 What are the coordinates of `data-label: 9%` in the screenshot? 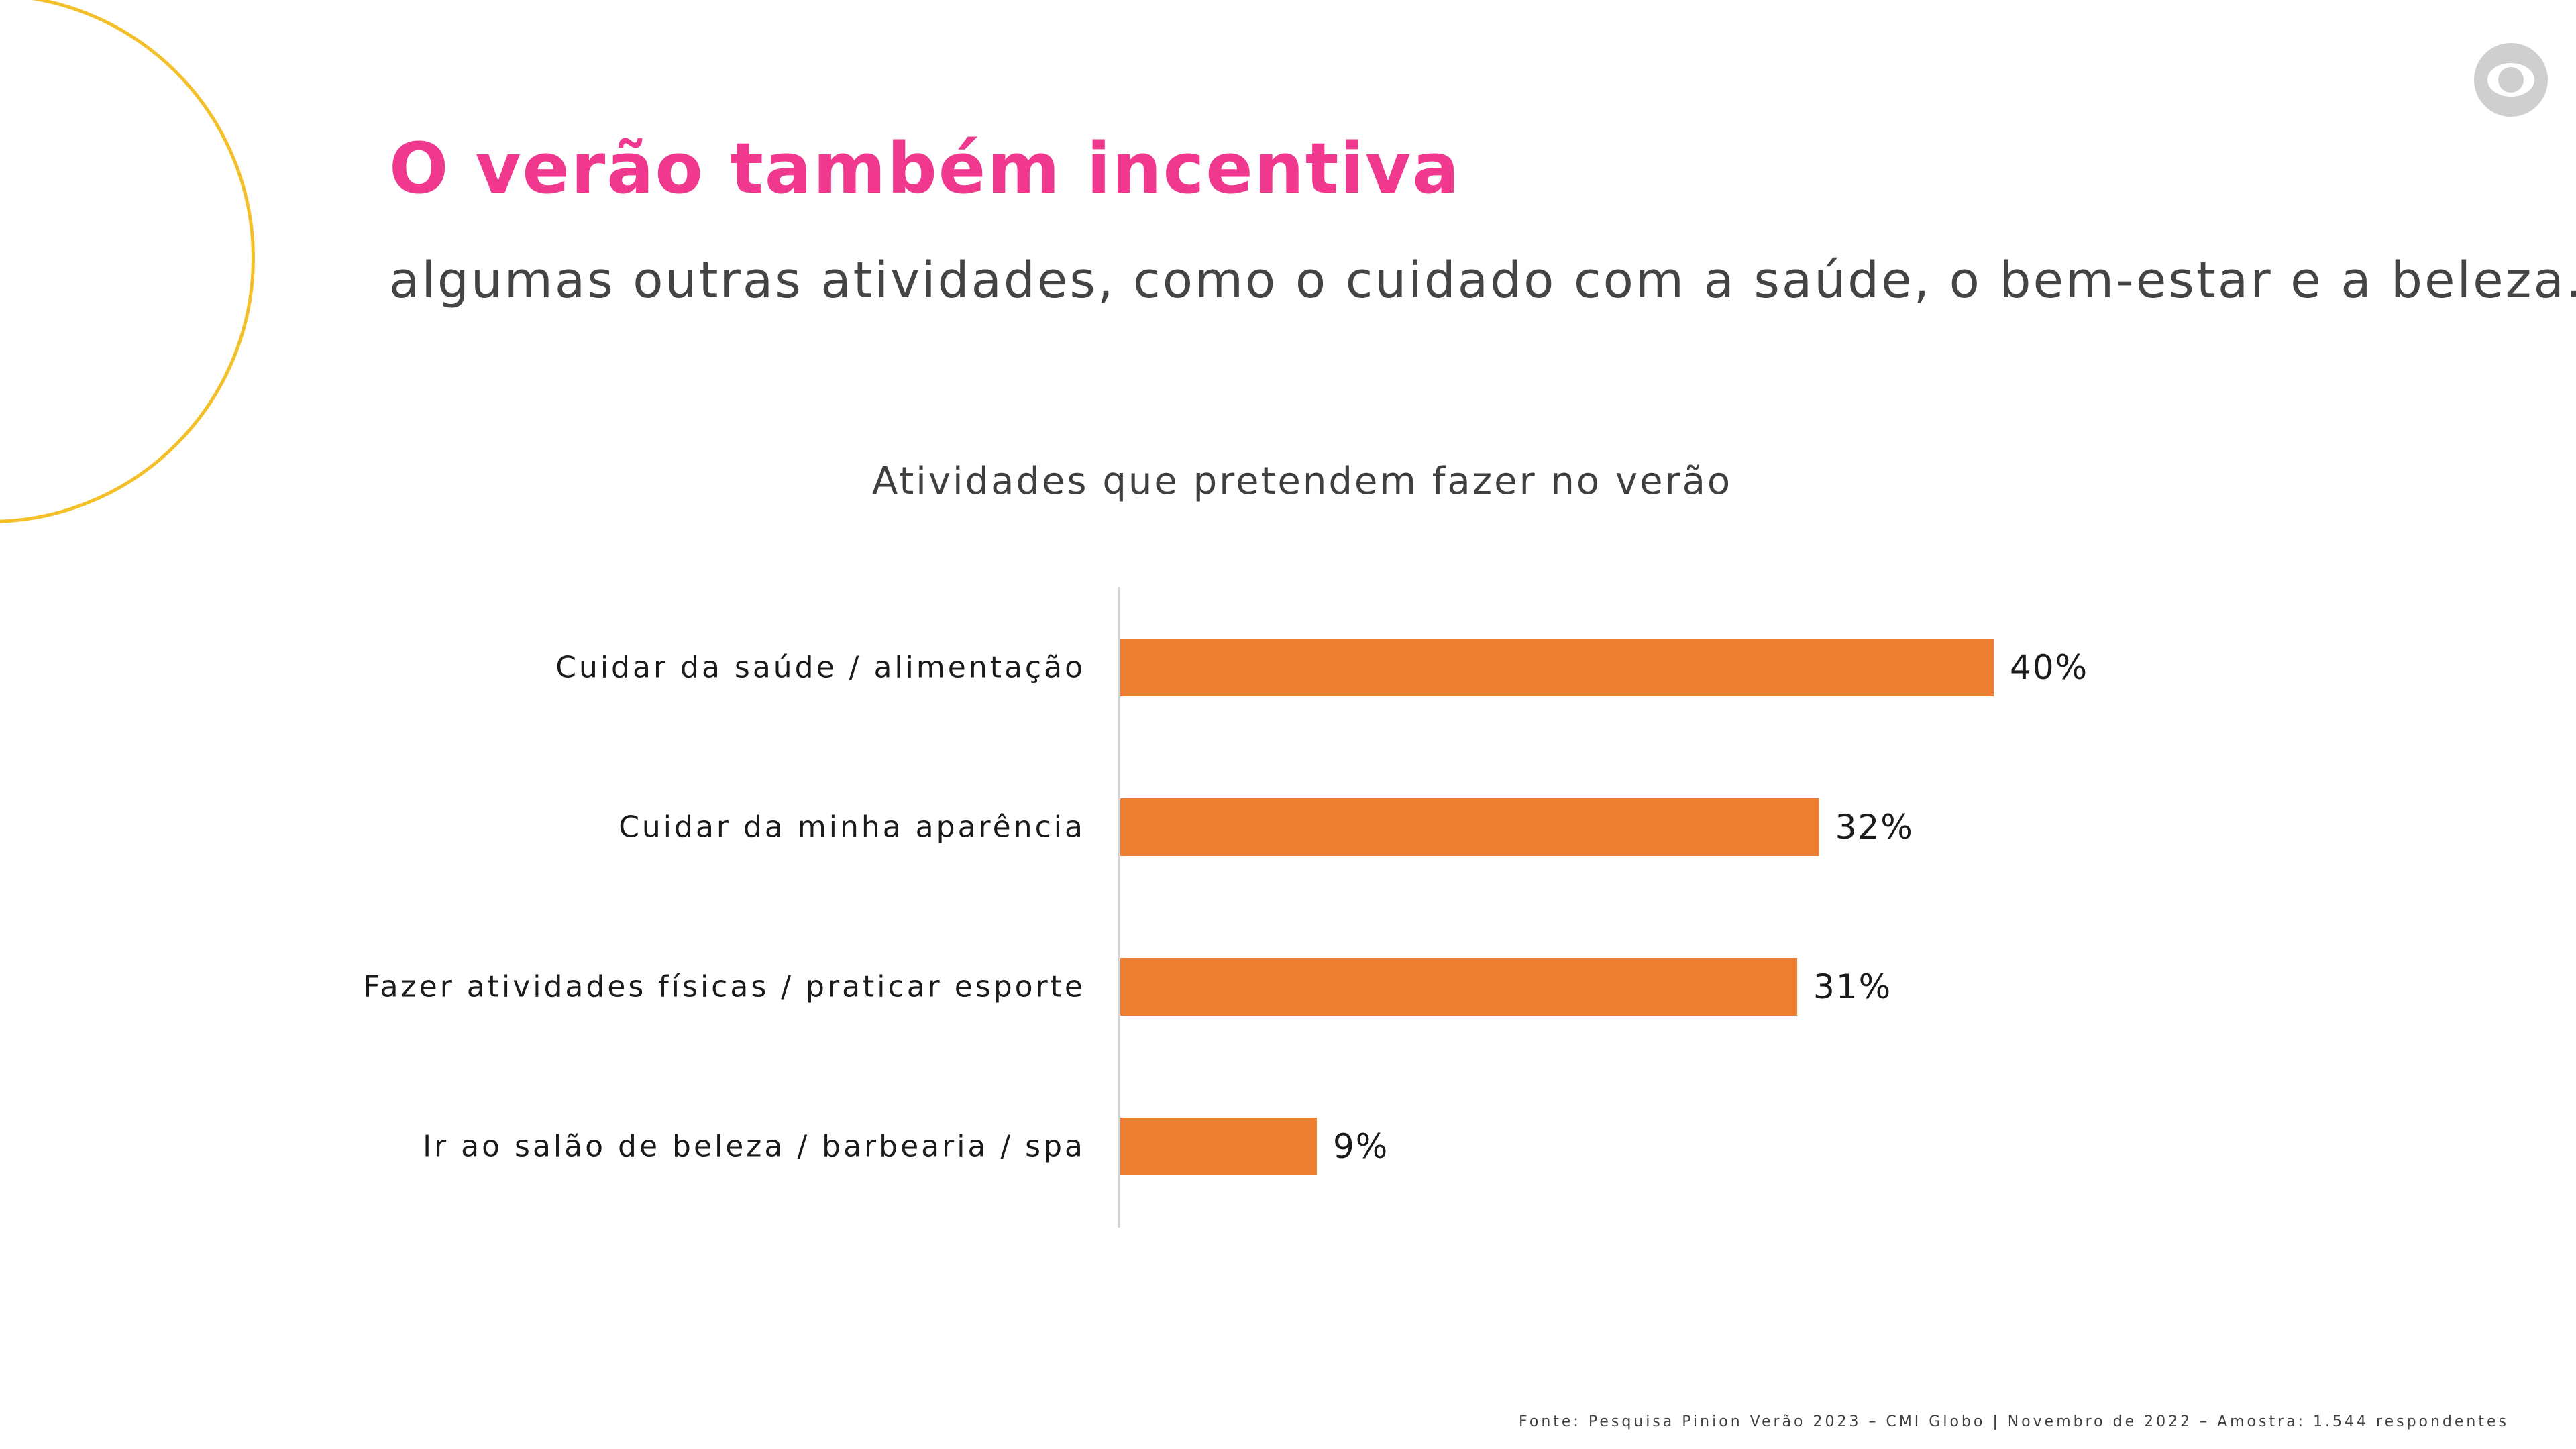 It's located at (1361, 1146).